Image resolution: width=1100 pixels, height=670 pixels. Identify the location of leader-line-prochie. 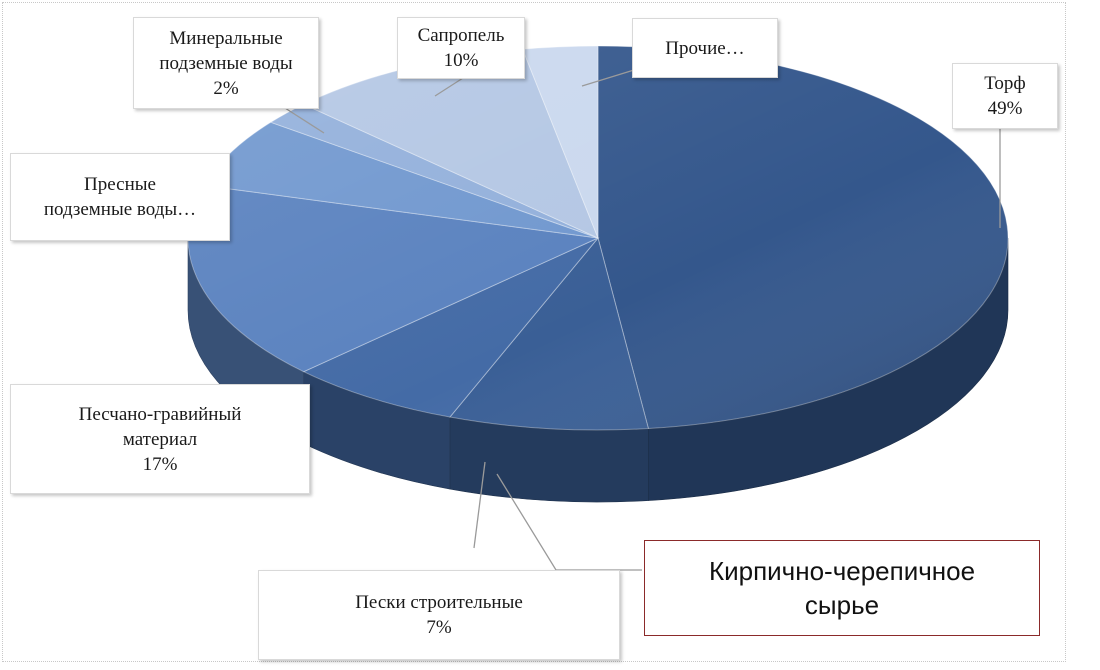
(608, 78).